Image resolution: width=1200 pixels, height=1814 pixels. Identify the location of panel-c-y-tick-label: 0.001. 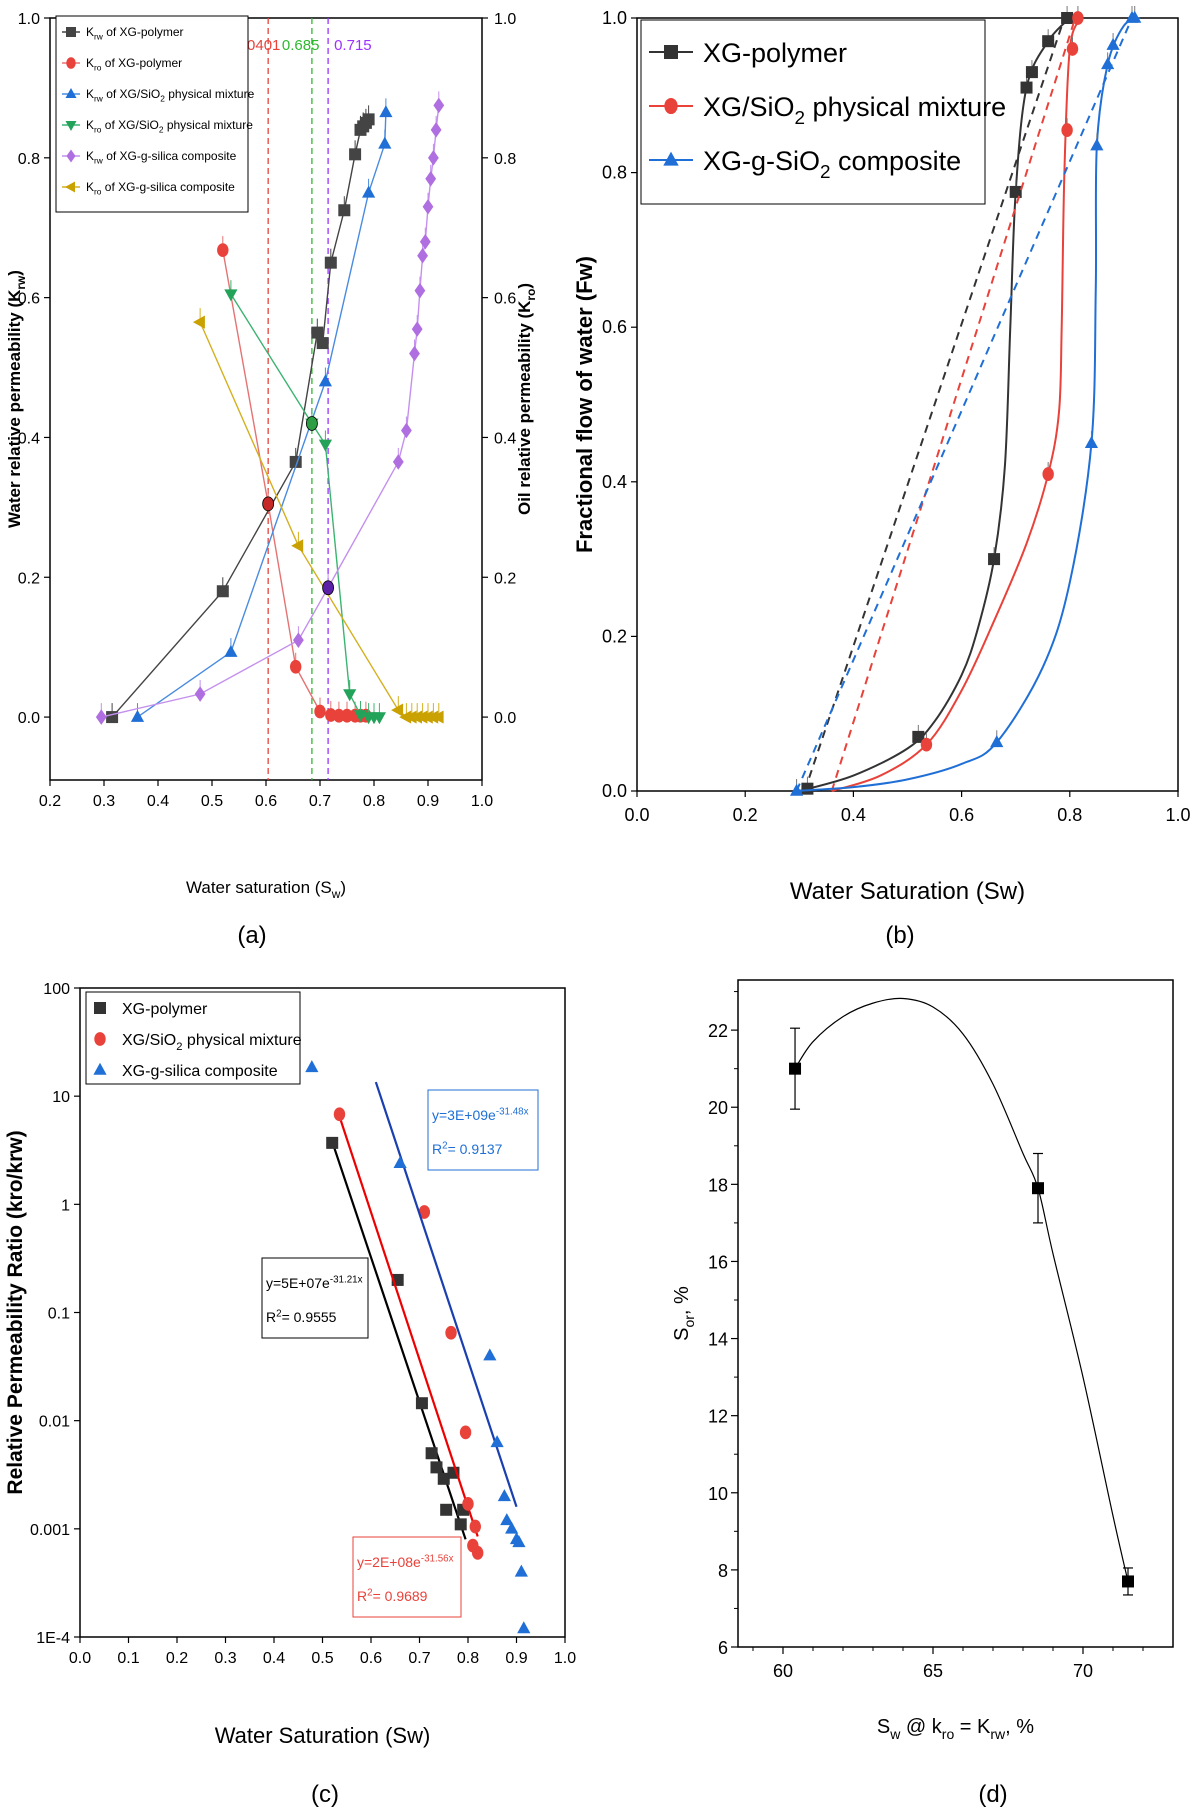
(50, 1530).